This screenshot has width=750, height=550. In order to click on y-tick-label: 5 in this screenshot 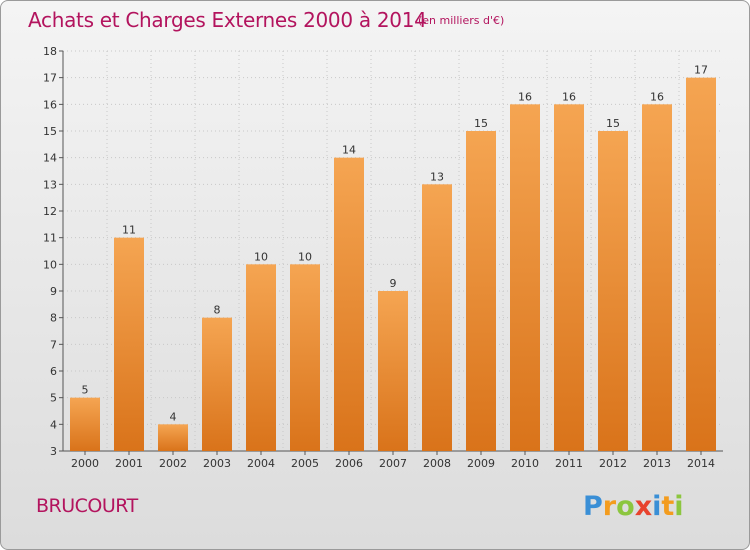, I will do `click(53, 398)`.